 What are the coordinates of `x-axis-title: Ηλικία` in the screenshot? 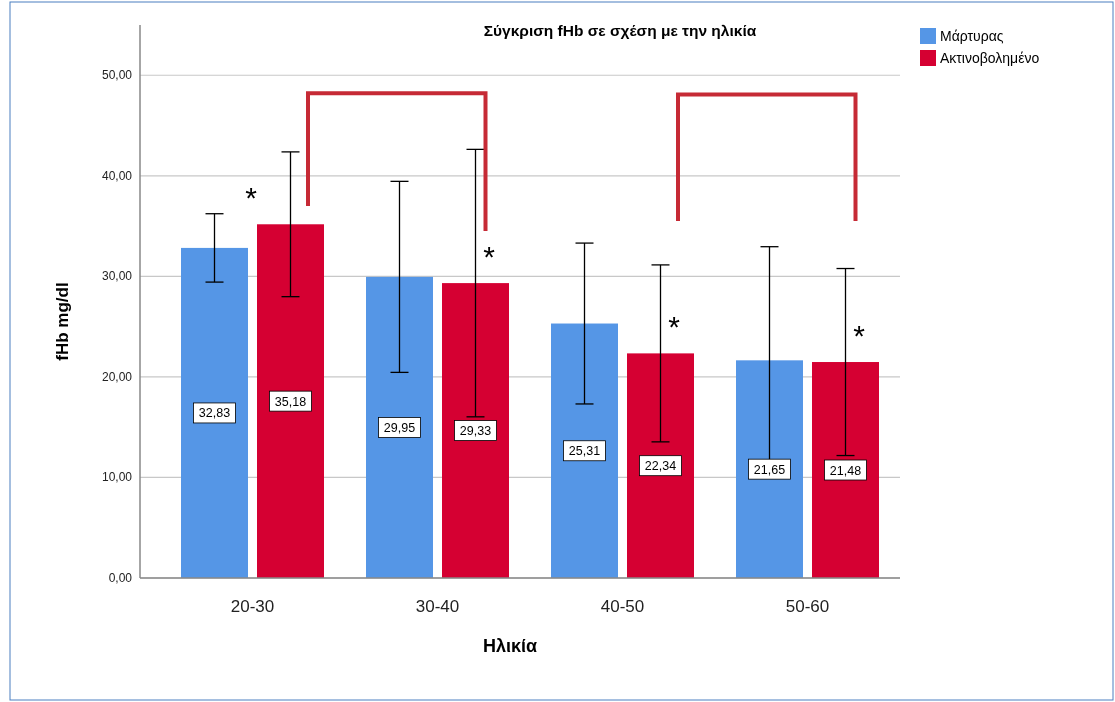 It's located at (510, 646).